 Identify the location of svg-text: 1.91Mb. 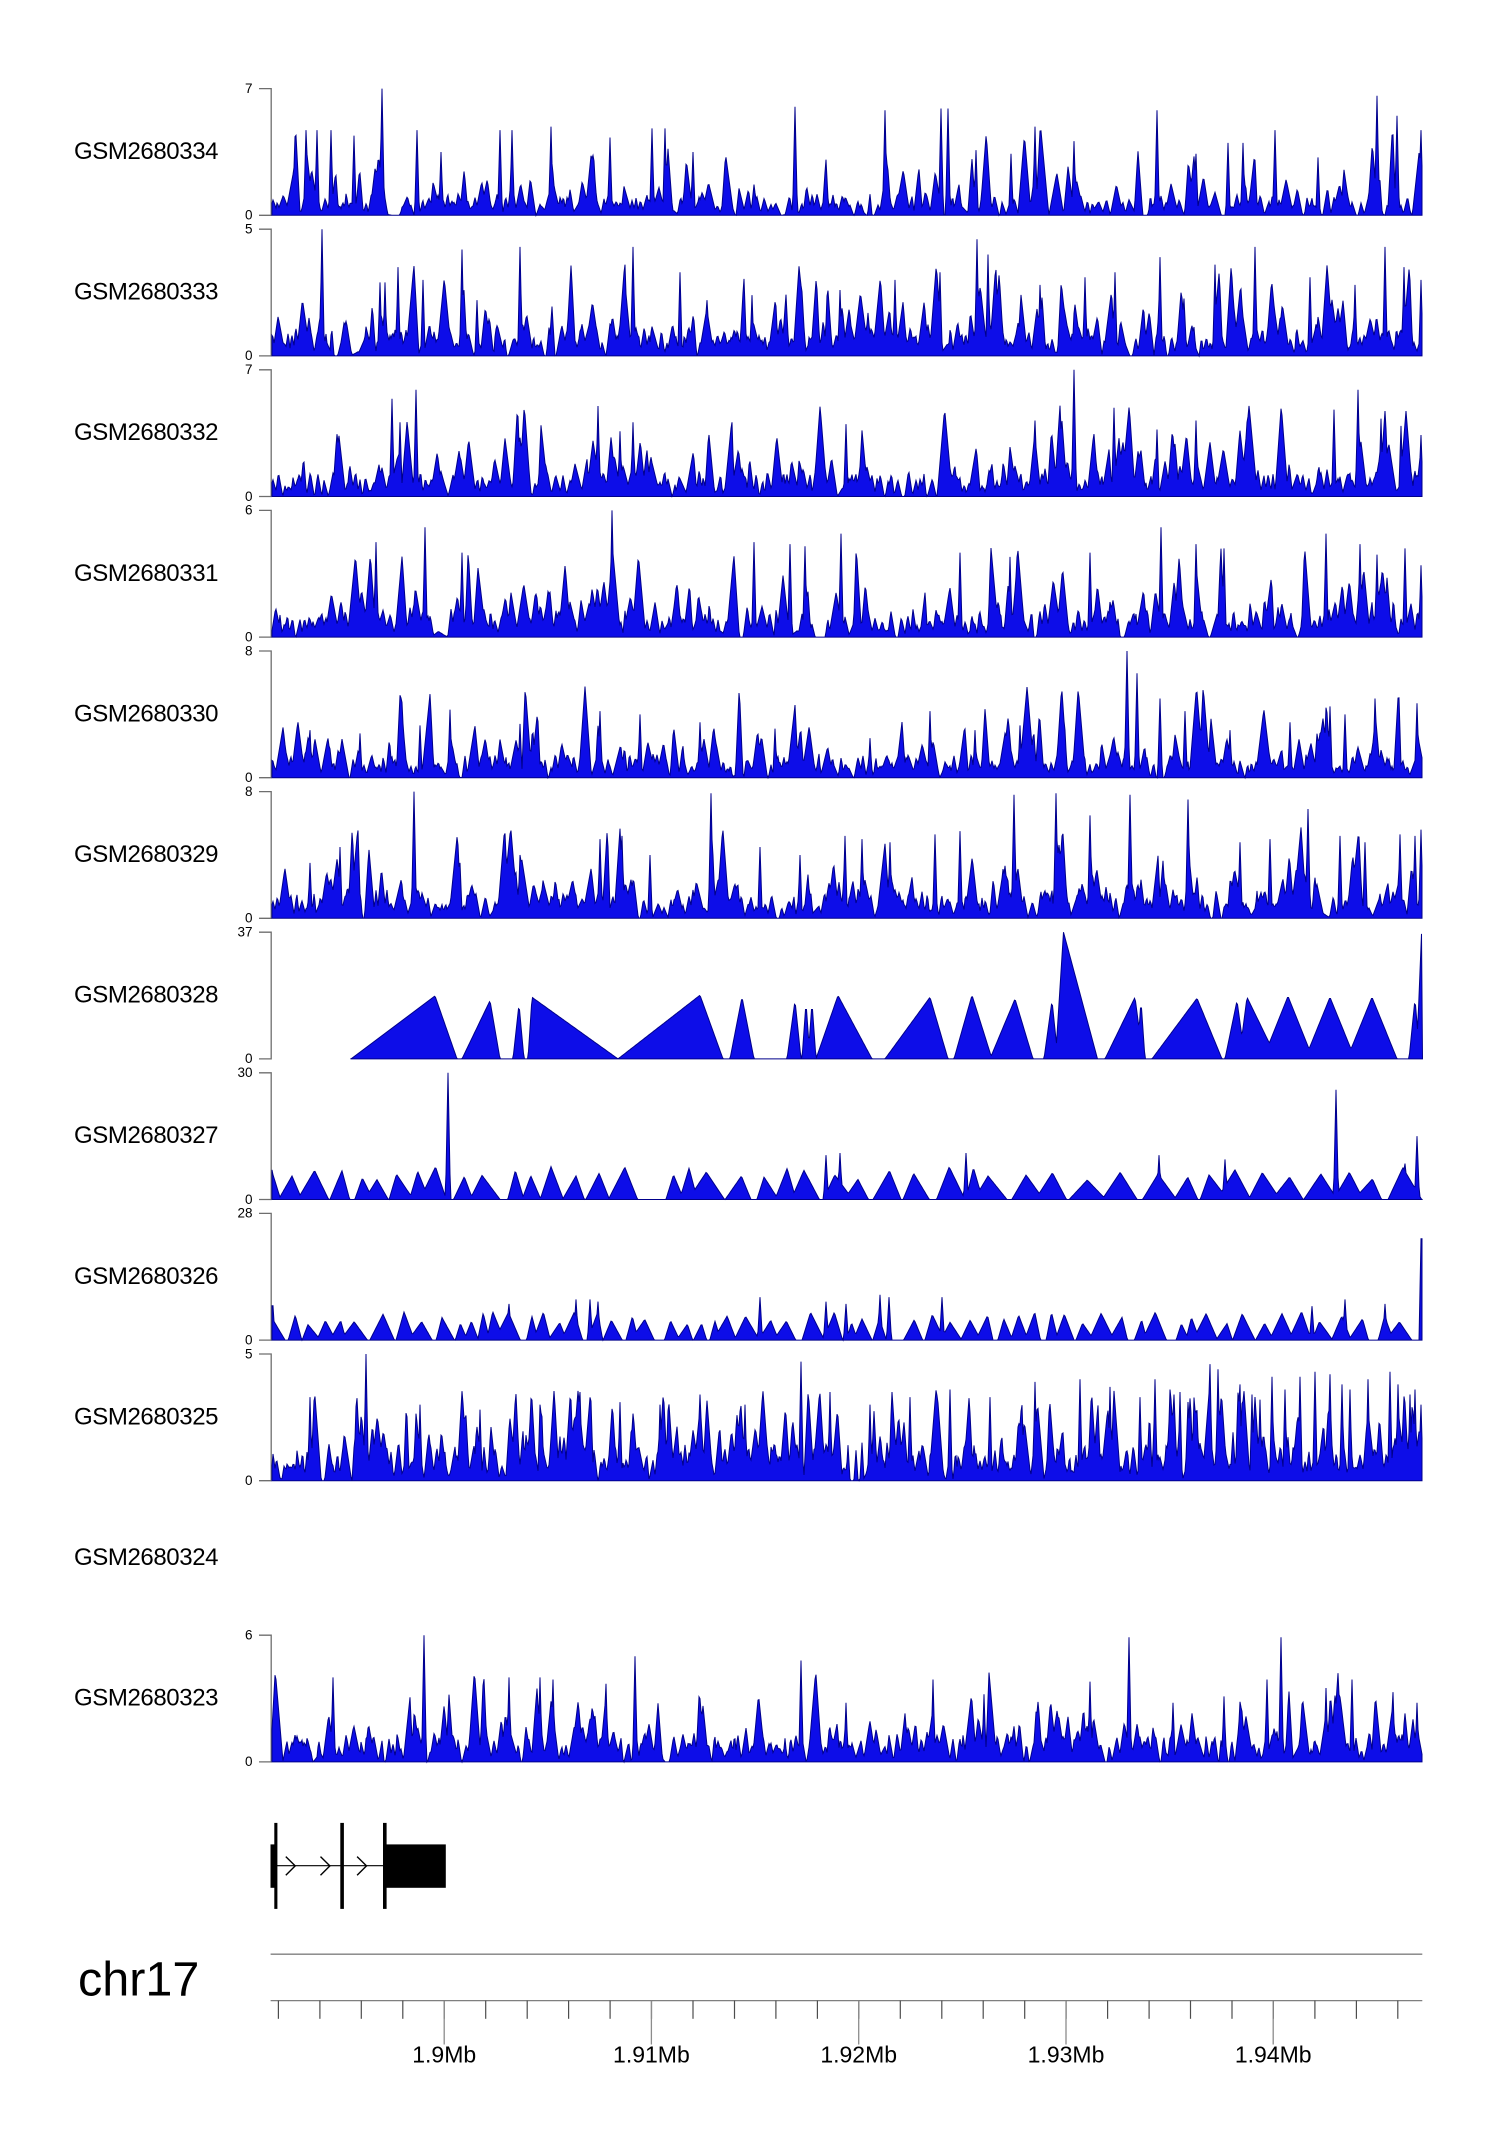
(651, 2055).